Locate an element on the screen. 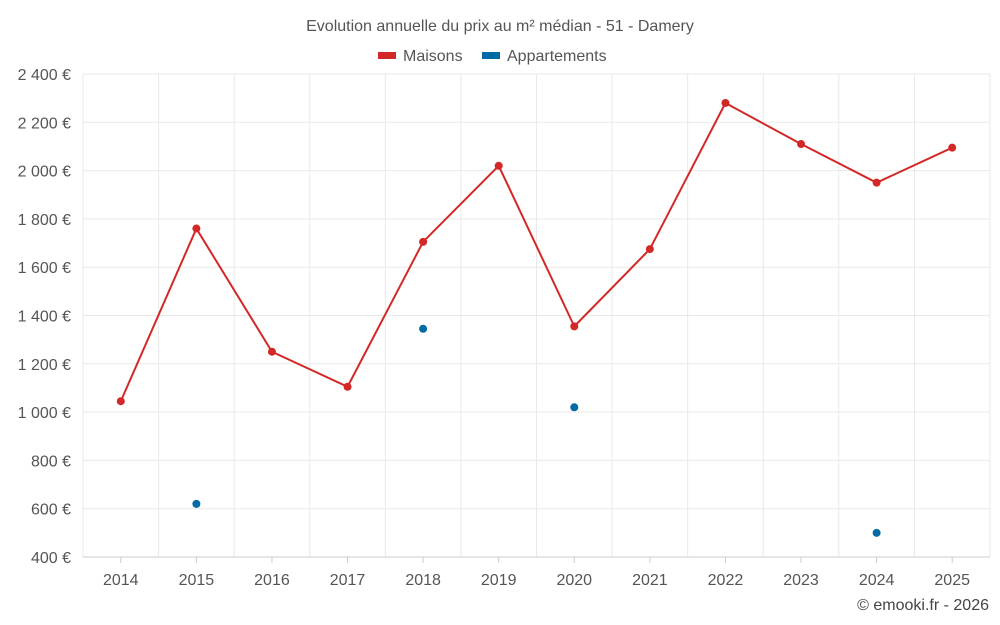 The height and width of the screenshot is (625, 1000). x-tick-label: 2021 is located at coordinates (650, 580).